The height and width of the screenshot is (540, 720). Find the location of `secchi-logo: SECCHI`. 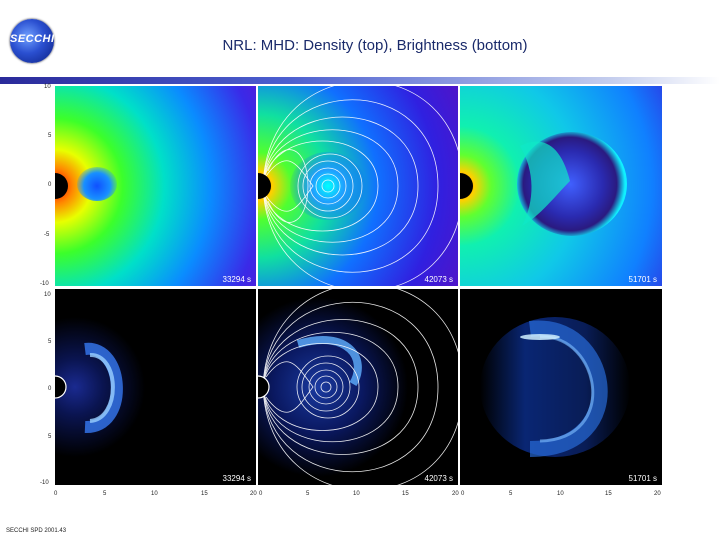

secchi-logo: SECCHI is located at coordinates (32, 41).